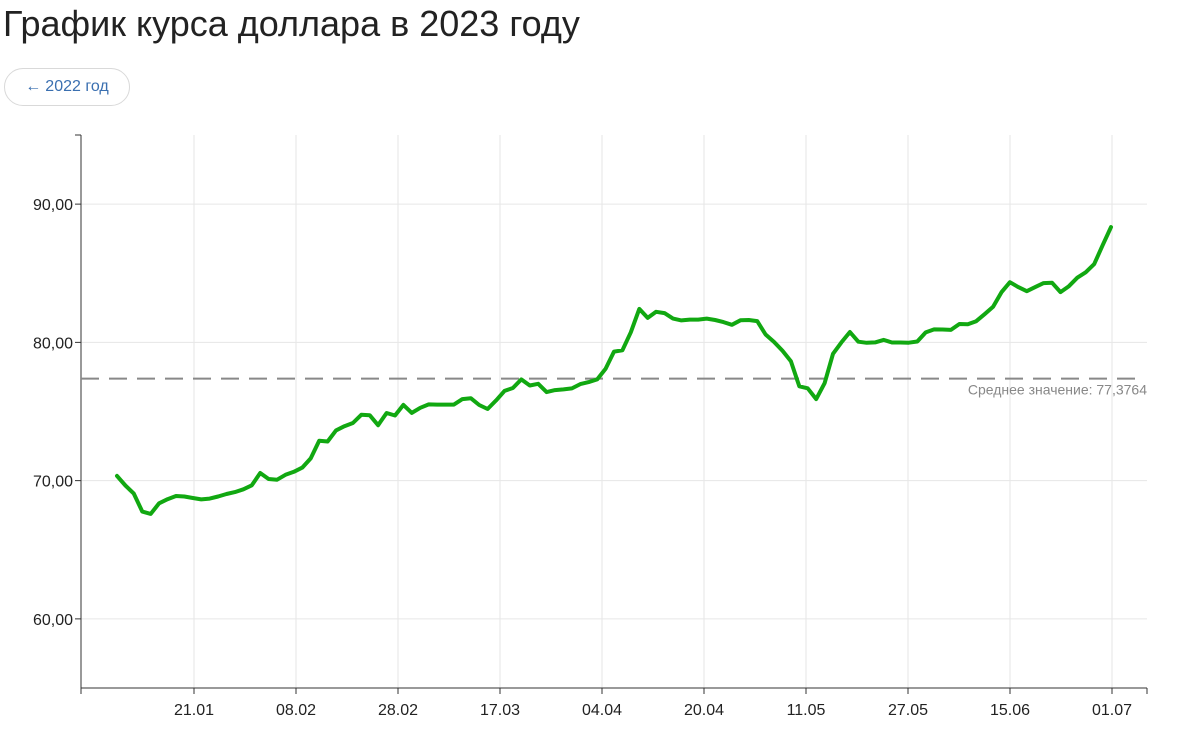 The image size is (1181, 735). Describe the element at coordinates (53, 482) in the screenshot. I see `y-tick-label: 70,00` at that location.